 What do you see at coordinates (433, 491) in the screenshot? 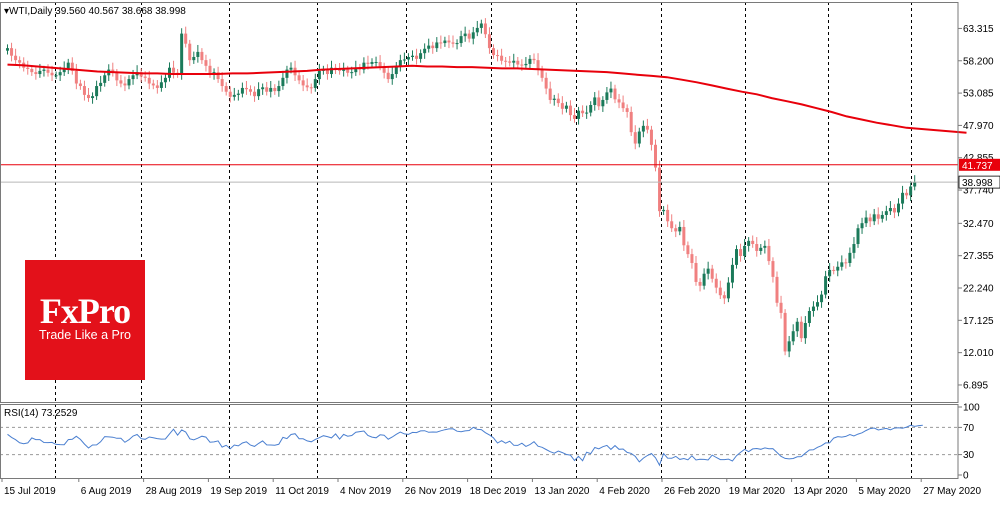
I see `x-tick-label: 26 Nov 2019` at bounding box center [433, 491].